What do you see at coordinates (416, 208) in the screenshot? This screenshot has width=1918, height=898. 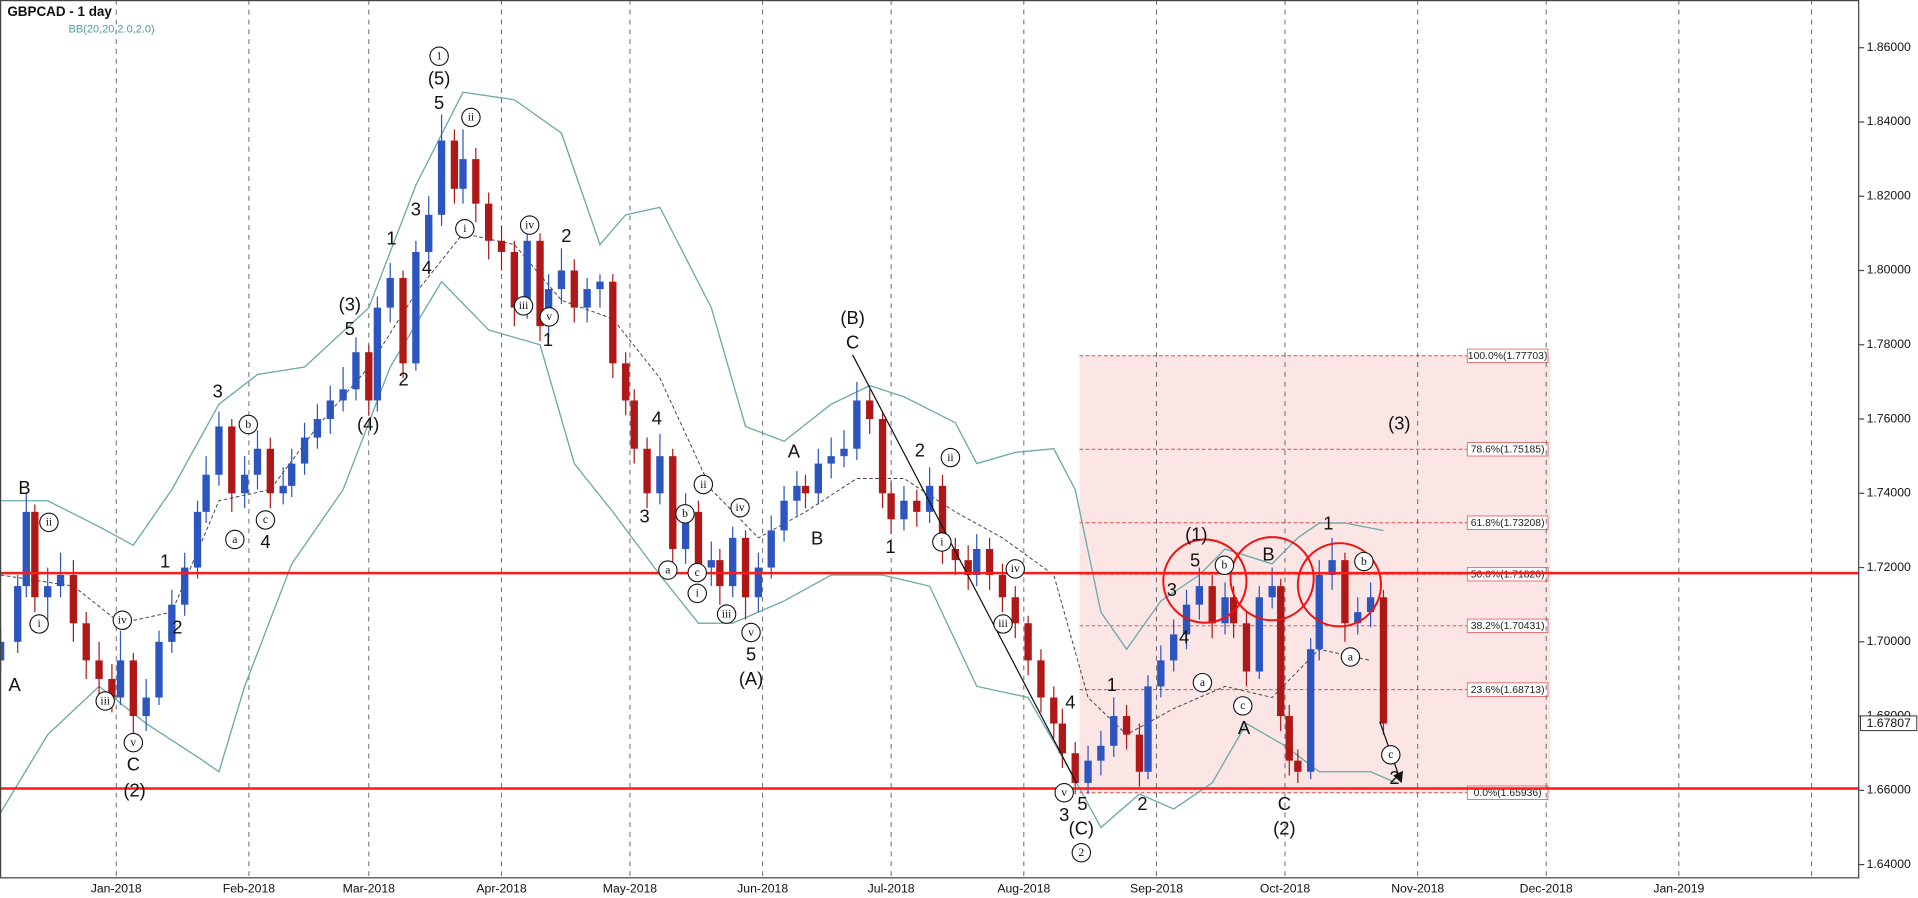 I see `wave-label: 3` at bounding box center [416, 208].